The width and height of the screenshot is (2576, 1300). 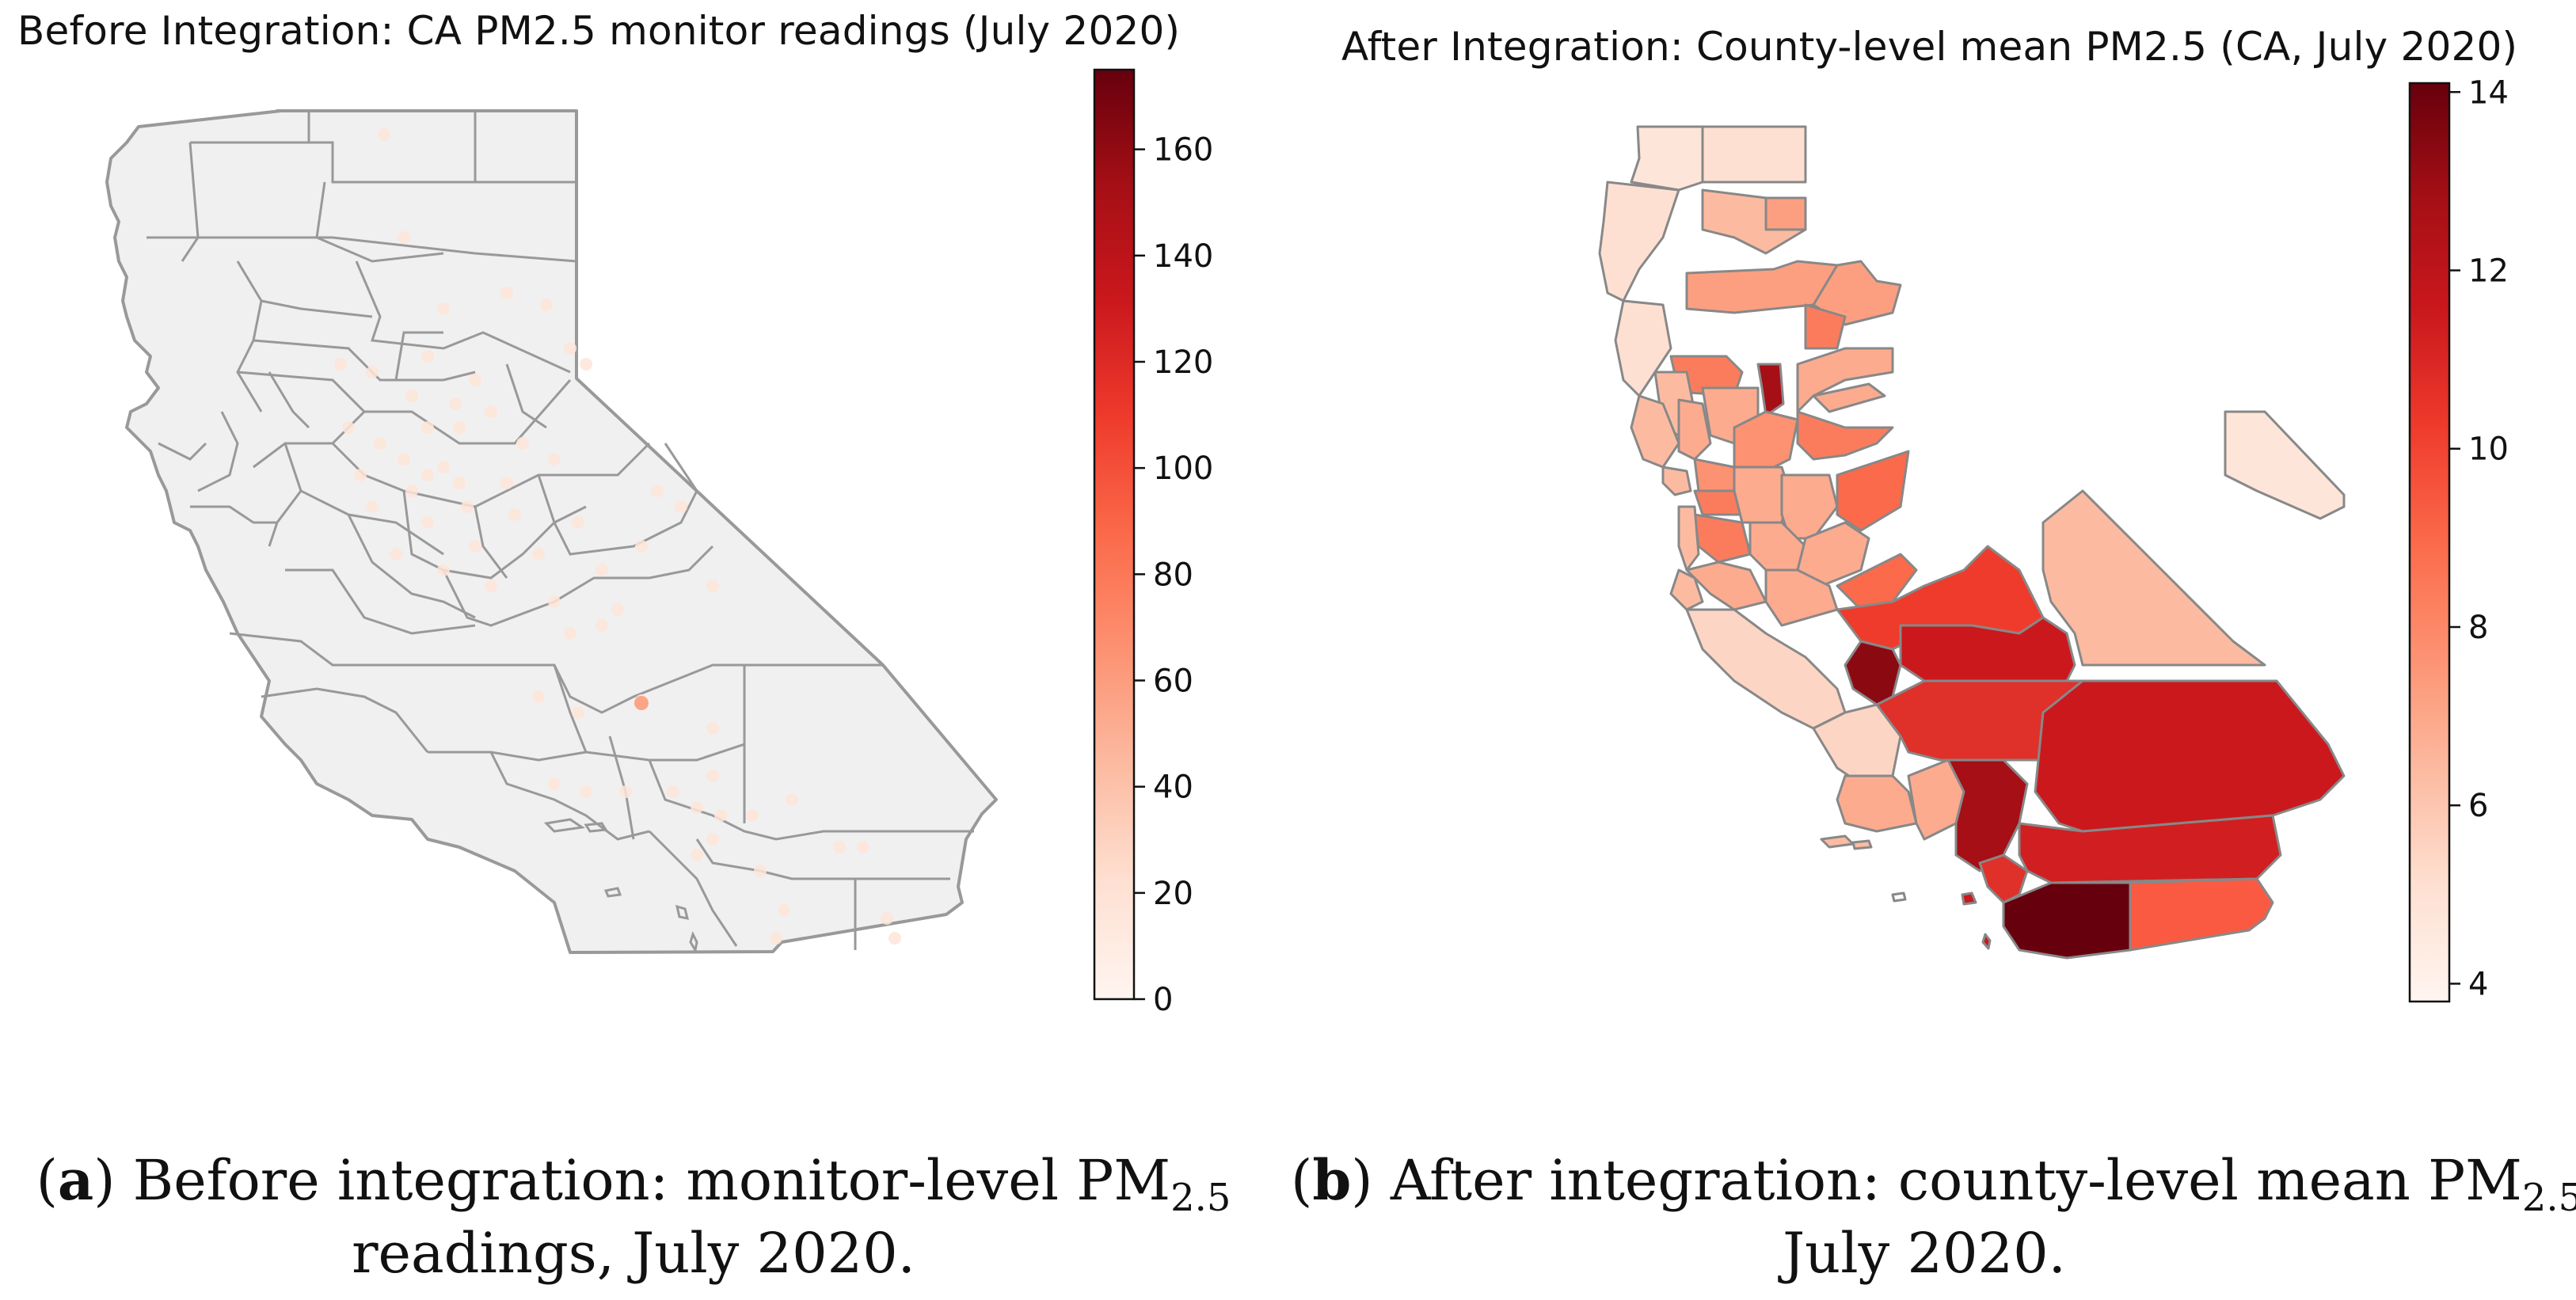 What do you see at coordinates (1987, 815) in the screenshot?
I see `county-los-angeles` at bounding box center [1987, 815].